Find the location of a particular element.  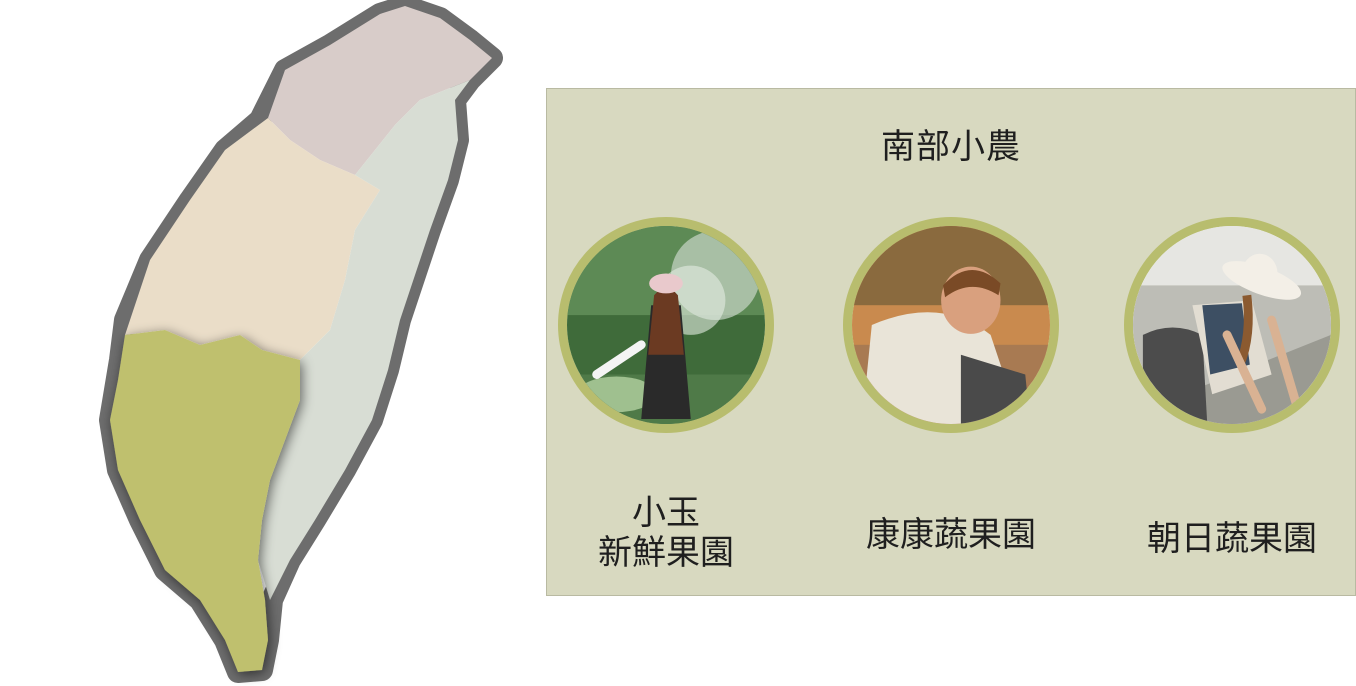

farm-name-line2: 新鮮果園 is located at coordinates (666, 553).